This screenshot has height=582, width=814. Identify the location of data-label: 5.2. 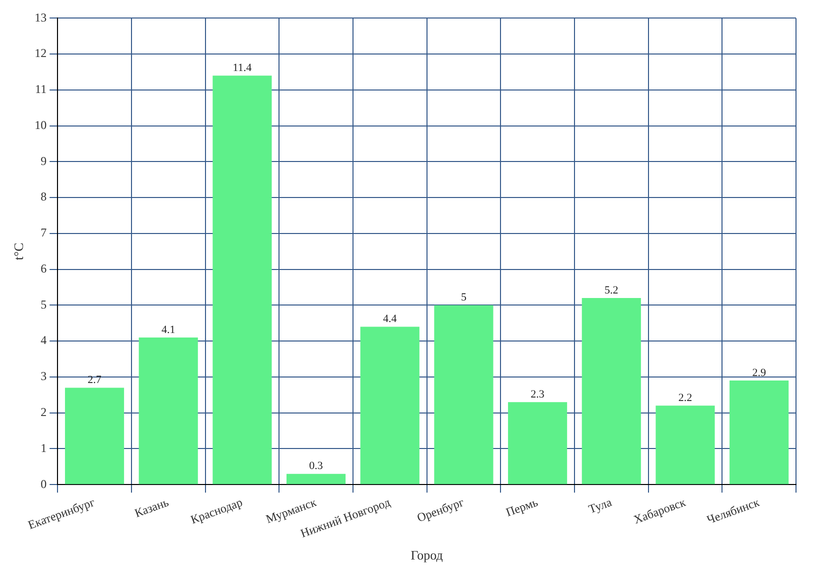
(611, 290).